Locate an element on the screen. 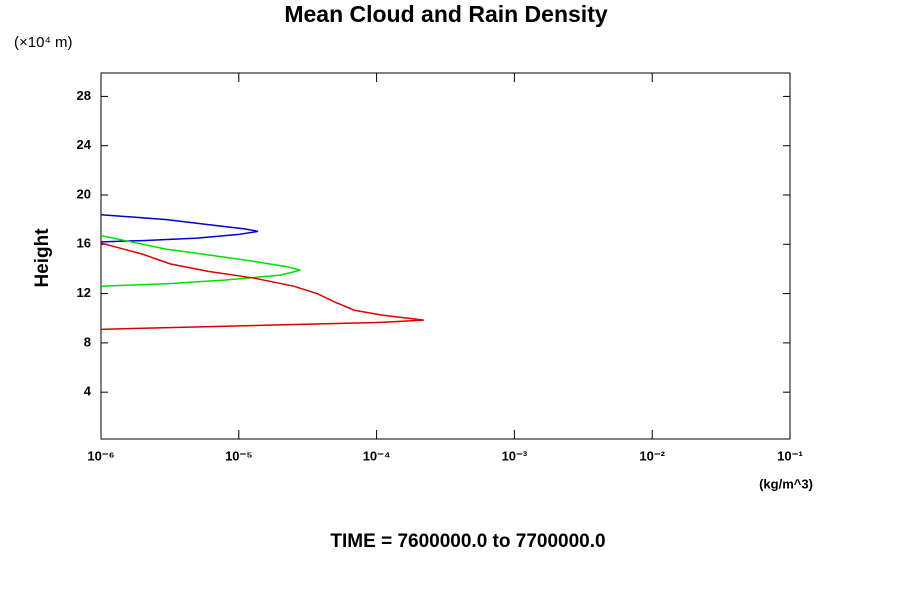 The height and width of the screenshot is (600, 900). x-tick-label: 10⁻¹ is located at coordinates (790, 455).